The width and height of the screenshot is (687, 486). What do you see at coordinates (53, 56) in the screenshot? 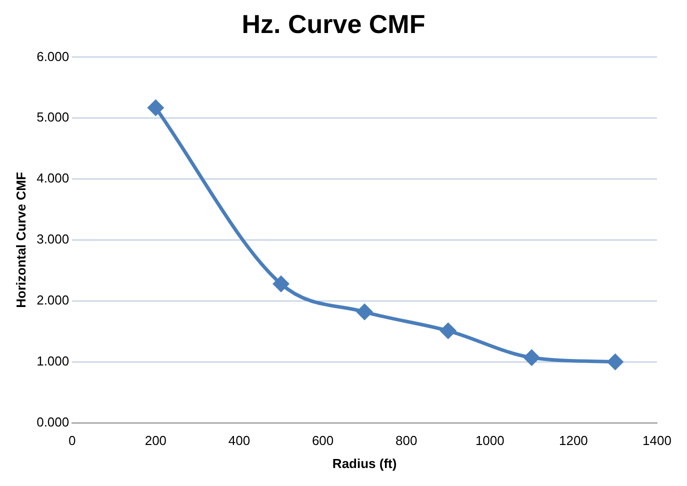
I see `y-tick-label: 6.000` at bounding box center [53, 56].